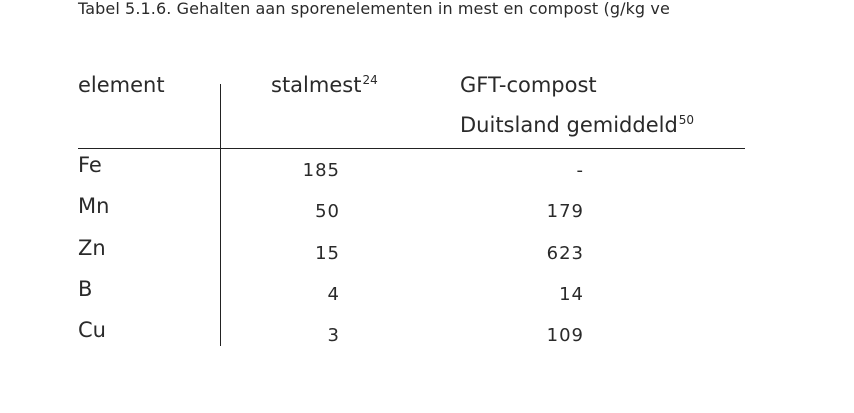 The image size is (854, 413). What do you see at coordinates (92, 248) in the screenshot?
I see `row-element-label: Zn` at bounding box center [92, 248].